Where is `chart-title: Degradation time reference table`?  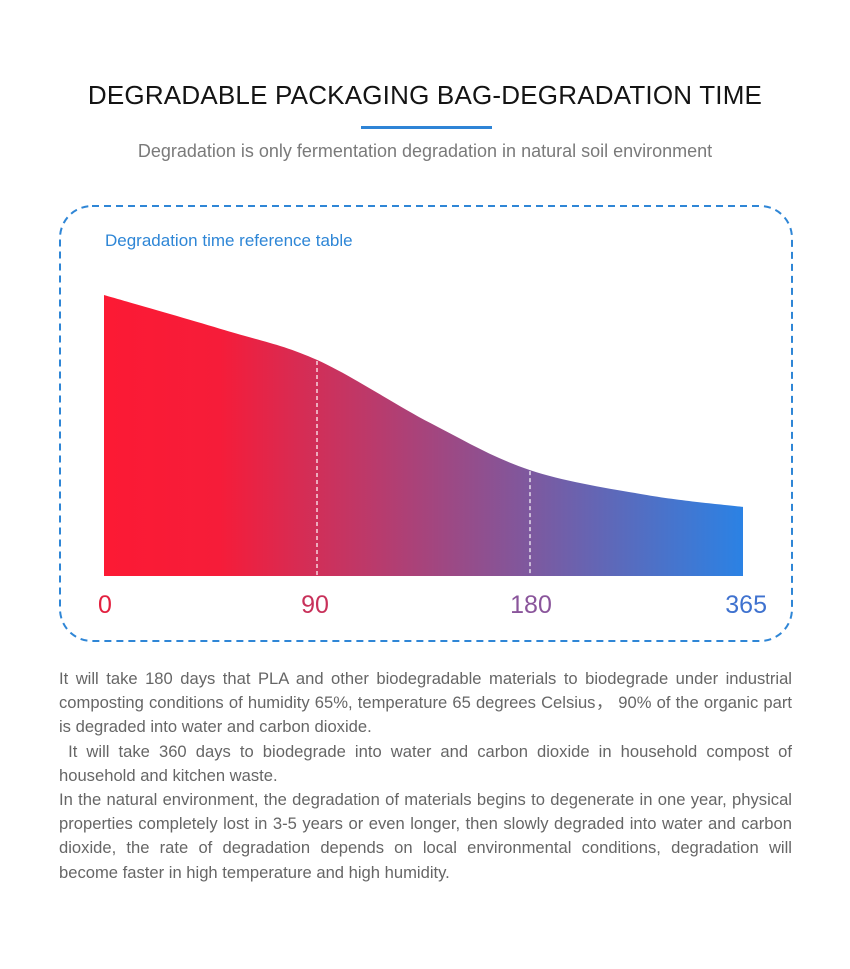 chart-title: Degradation time reference table is located at coordinates (229, 240).